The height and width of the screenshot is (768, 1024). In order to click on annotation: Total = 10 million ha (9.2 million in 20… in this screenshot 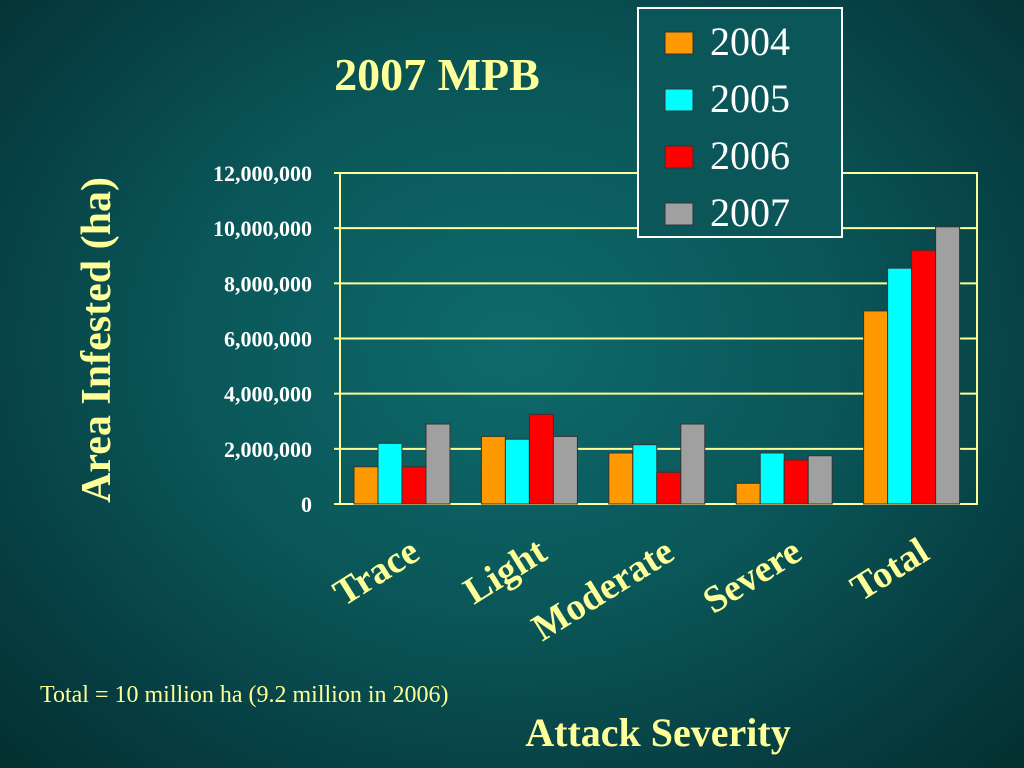, I will do `click(244, 695)`.